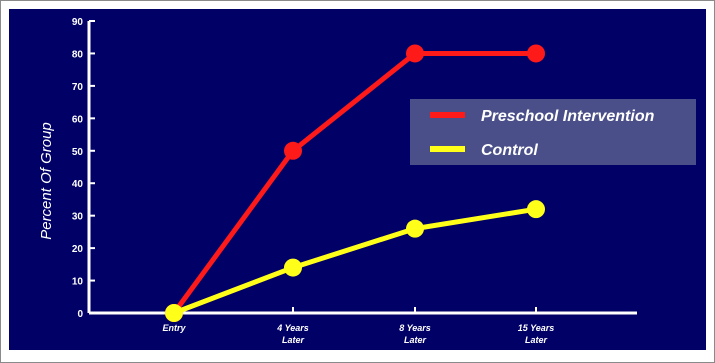 The height and width of the screenshot is (363, 715). What do you see at coordinates (415, 328) in the screenshot?
I see `x-tick-label: 8 Years` at bounding box center [415, 328].